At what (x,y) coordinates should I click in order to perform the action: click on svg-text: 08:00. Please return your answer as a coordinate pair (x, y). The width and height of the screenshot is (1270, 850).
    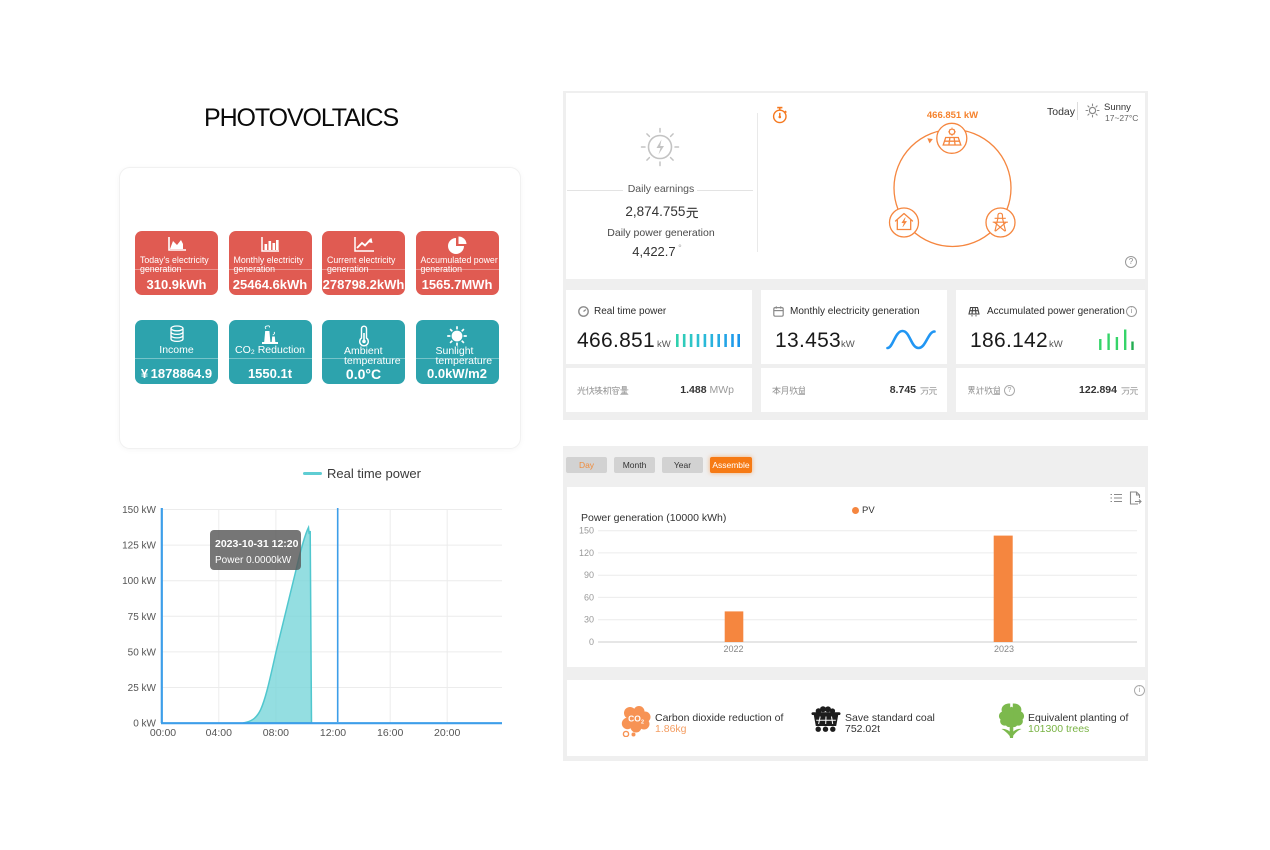
    Looking at the image, I should click on (276, 733).